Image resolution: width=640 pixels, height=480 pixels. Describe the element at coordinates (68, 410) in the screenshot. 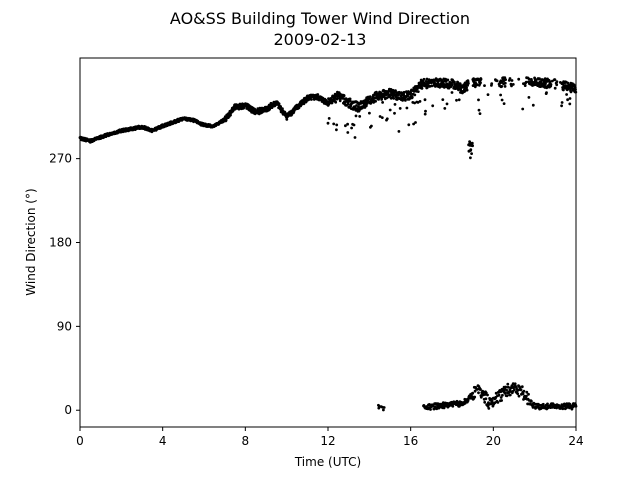

I see `y-tick-label: 0` at that location.